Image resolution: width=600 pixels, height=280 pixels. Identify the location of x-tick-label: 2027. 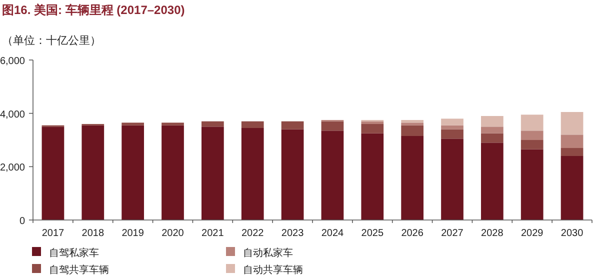
(452, 233).